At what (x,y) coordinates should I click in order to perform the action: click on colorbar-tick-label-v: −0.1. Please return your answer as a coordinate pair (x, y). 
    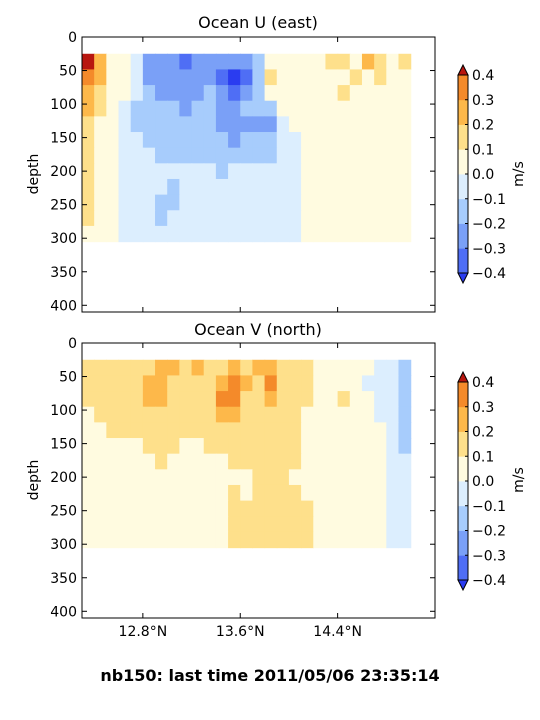
    Looking at the image, I should click on (489, 507).